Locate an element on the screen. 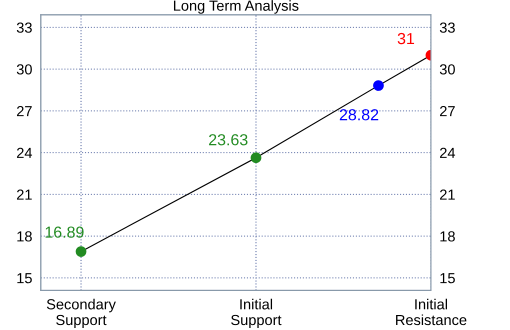 This screenshot has width=510, height=330. y2-tick-label: 15 is located at coordinates (447, 278).